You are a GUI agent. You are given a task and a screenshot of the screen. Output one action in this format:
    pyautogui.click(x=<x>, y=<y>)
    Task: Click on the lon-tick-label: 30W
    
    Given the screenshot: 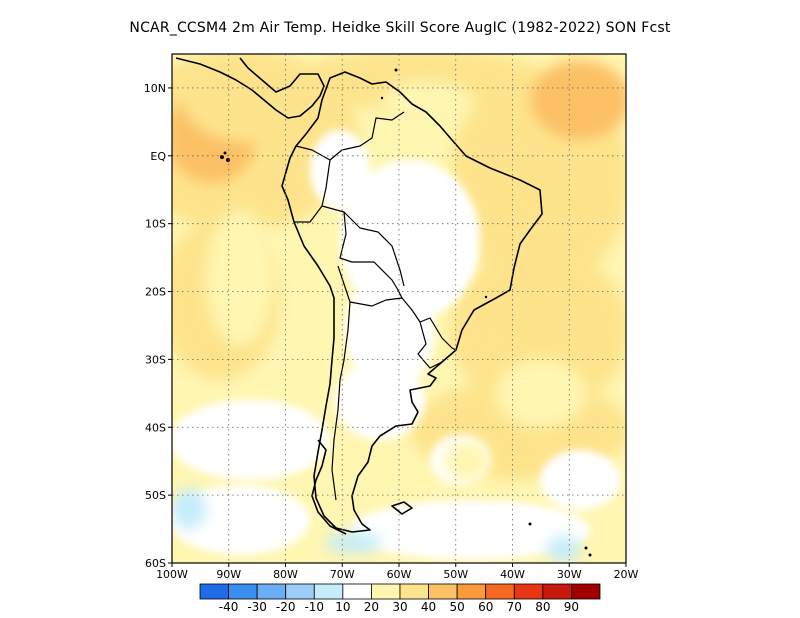 What is the action you would take?
    pyautogui.click(x=569, y=574)
    